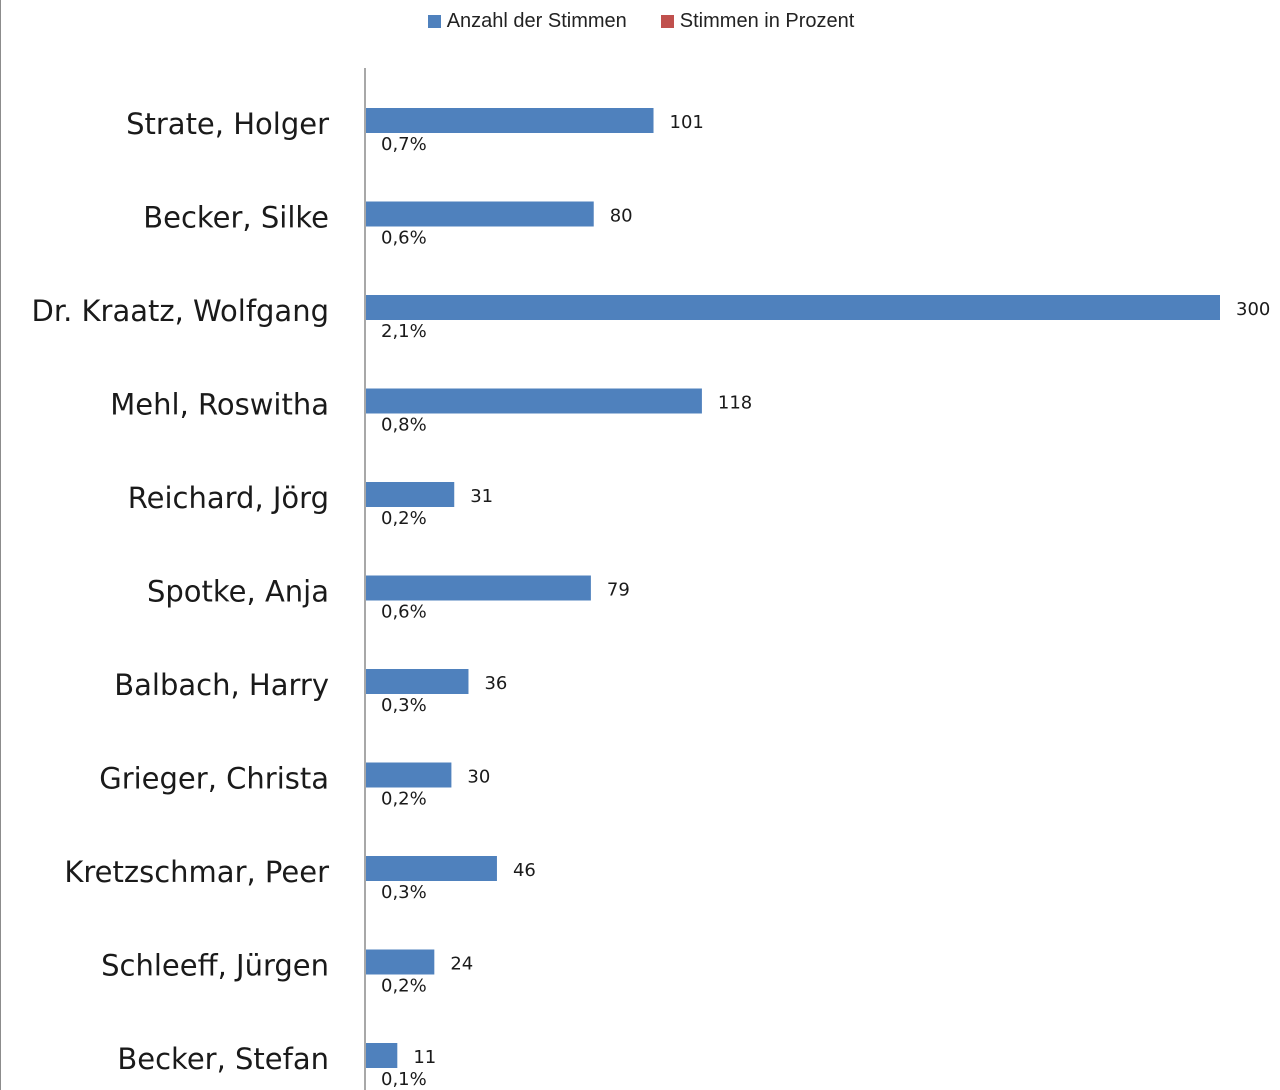 Image resolution: width=1280 pixels, height=1090 pixels. I want to click on data-label-prozent: 0,1%, so click(404, 1079).